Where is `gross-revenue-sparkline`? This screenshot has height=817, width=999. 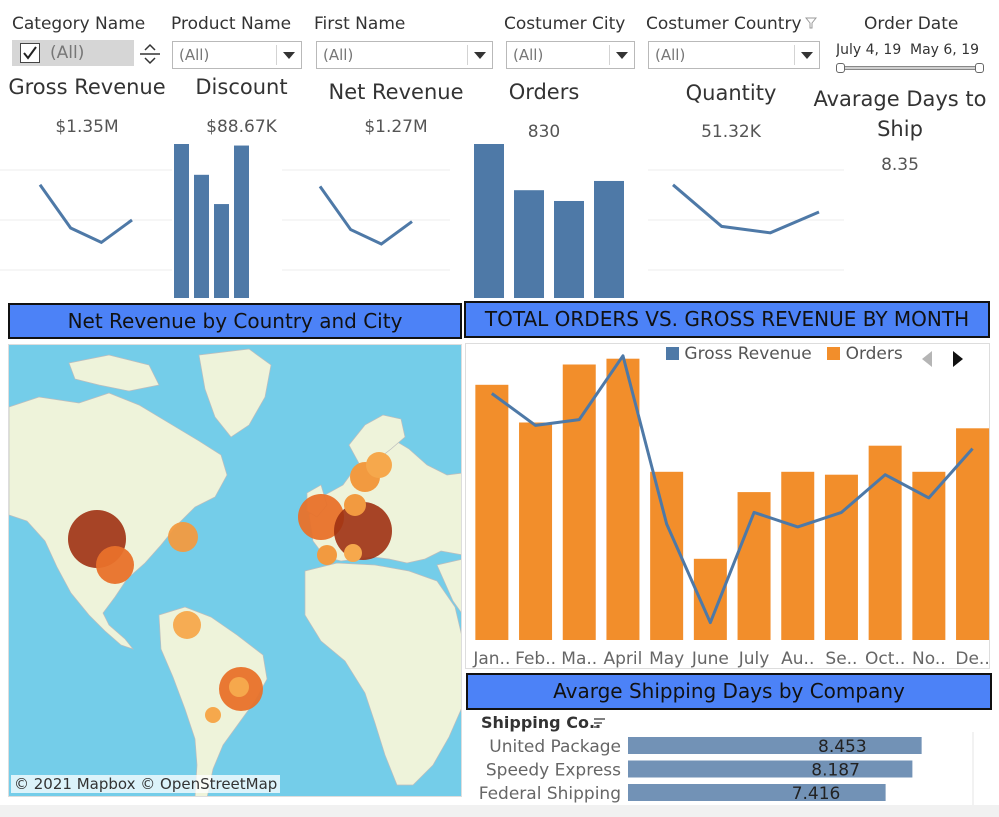 gross-revenue-sparkline is located at coordinates (86, 220).